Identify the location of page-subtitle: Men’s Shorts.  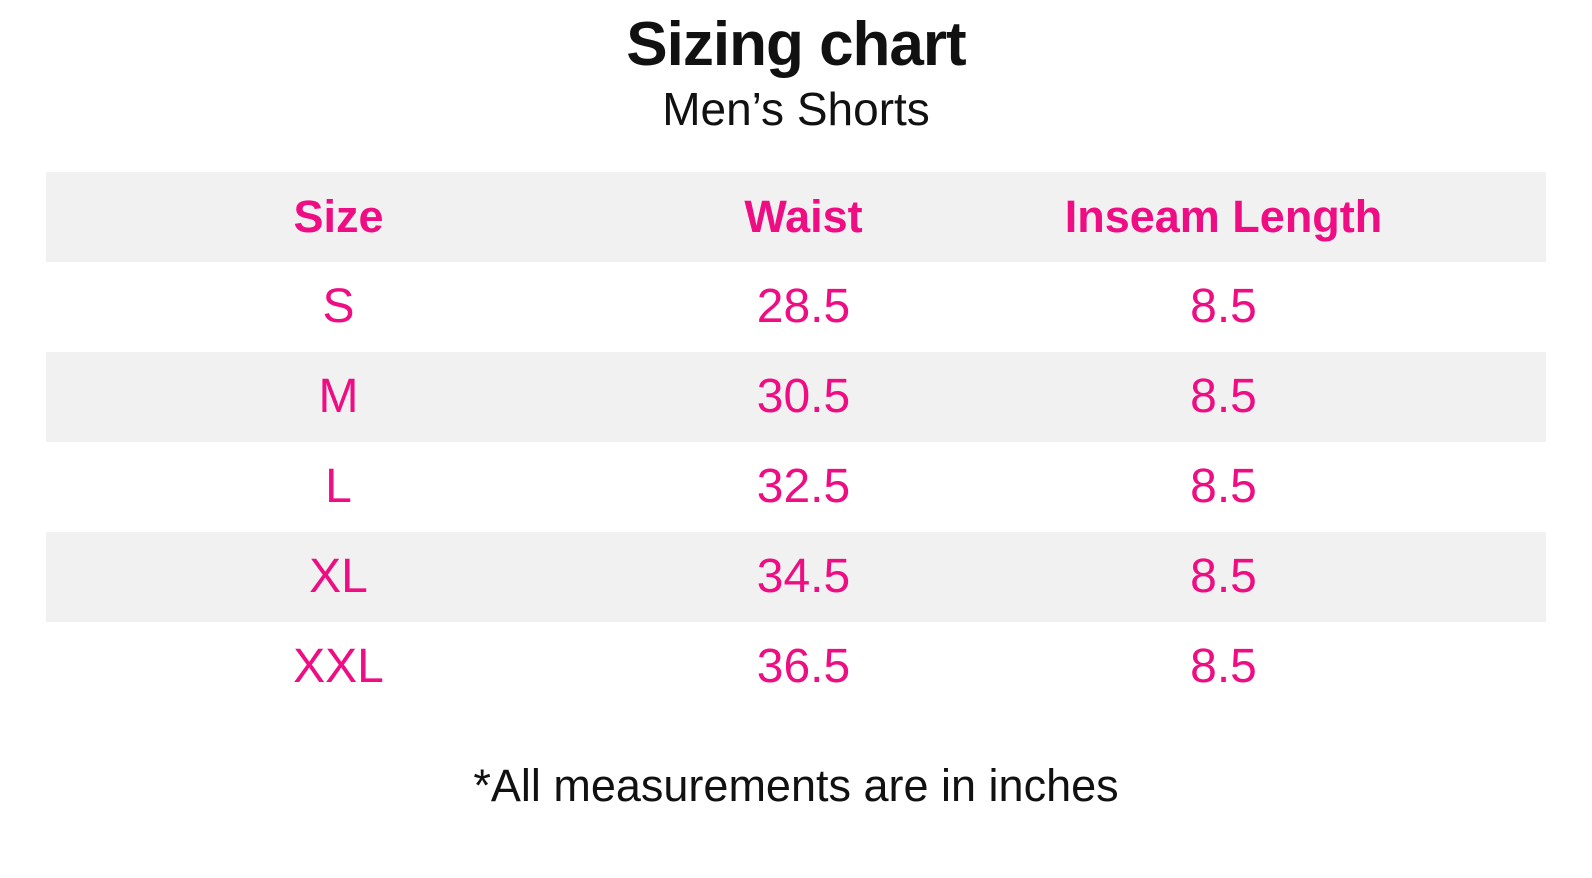
(796, 109).